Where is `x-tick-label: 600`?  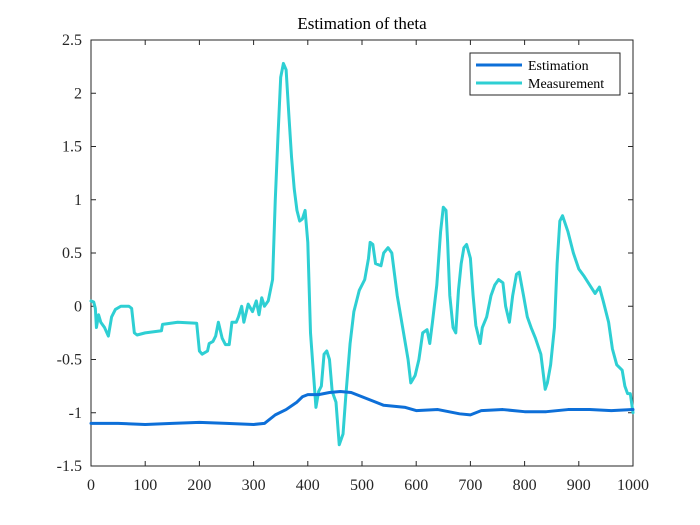
x-tick-label: 600 is located at coordinates (416, 485).